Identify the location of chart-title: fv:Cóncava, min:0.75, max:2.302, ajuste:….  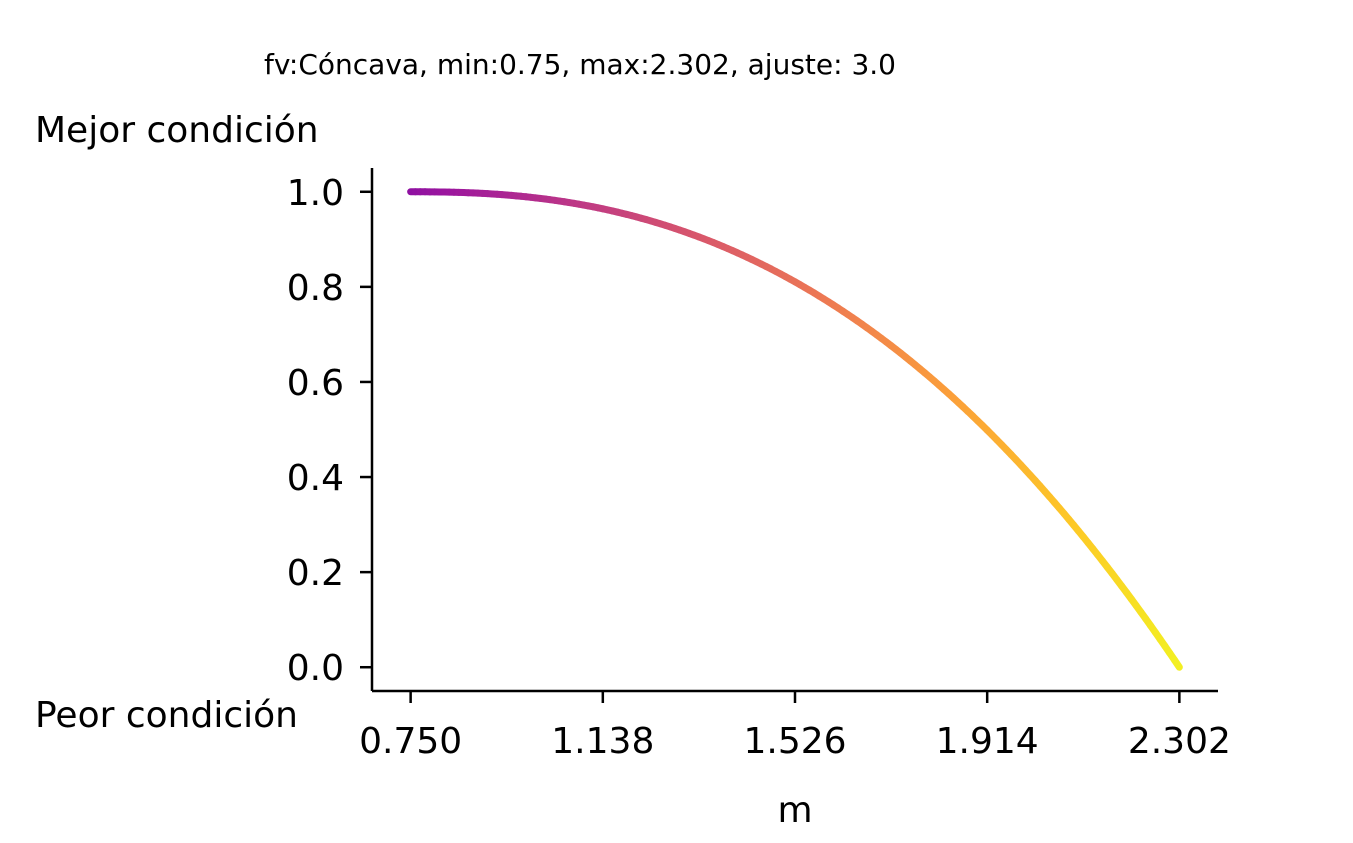
(580, 64).